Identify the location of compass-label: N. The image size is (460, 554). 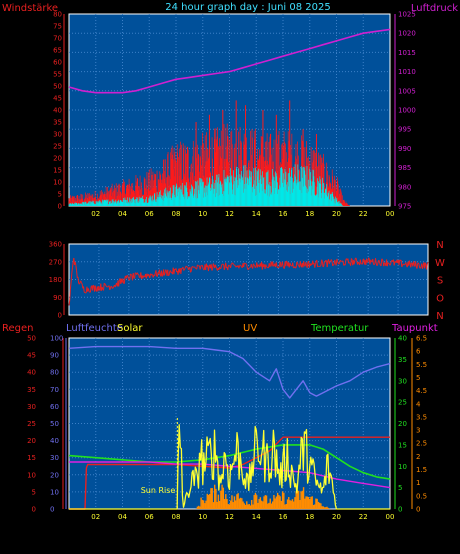
(439, 245).